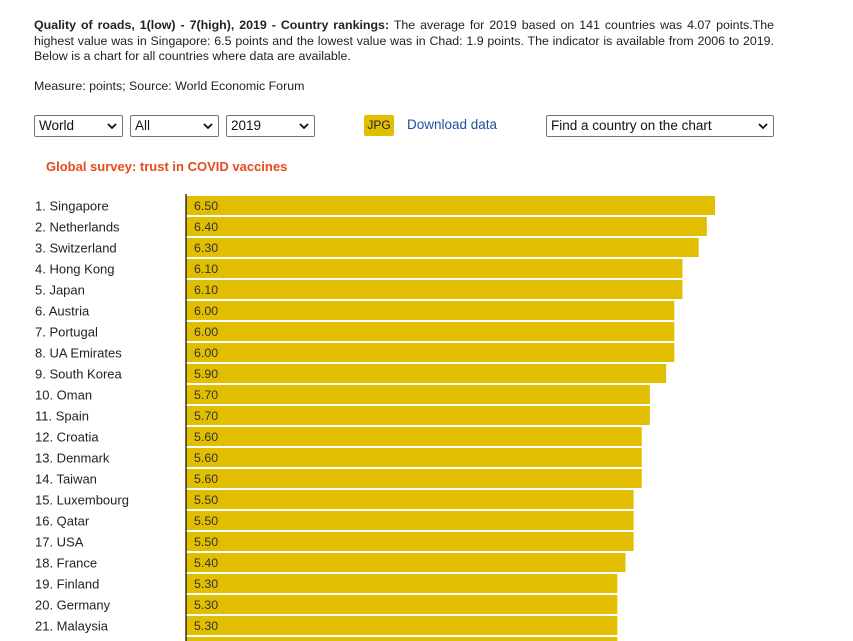  Describe the element at coordinates (206, 374) in the screenshot. I see `bar-value-label: 5.90` at that location.